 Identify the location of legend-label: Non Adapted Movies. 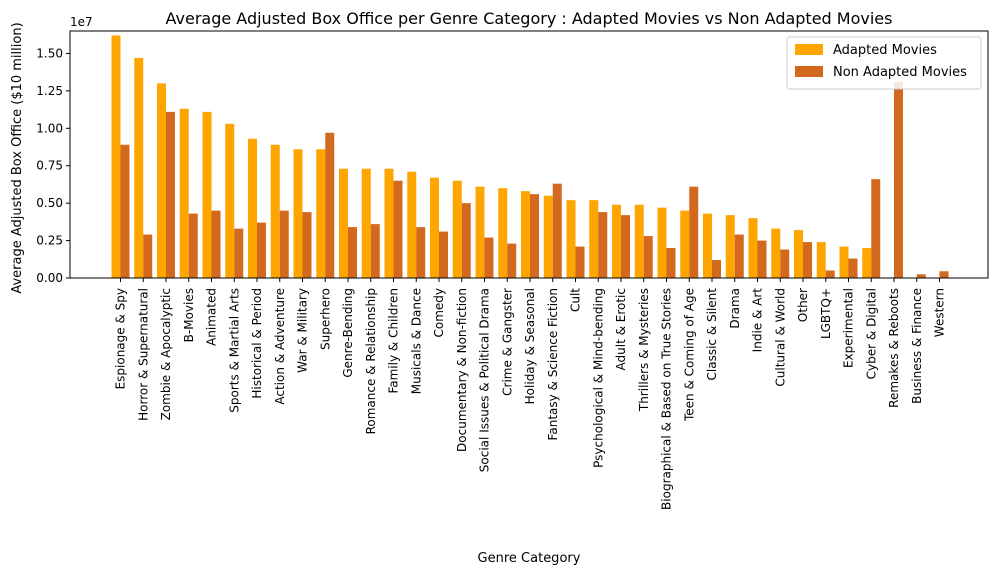
(900, 72).